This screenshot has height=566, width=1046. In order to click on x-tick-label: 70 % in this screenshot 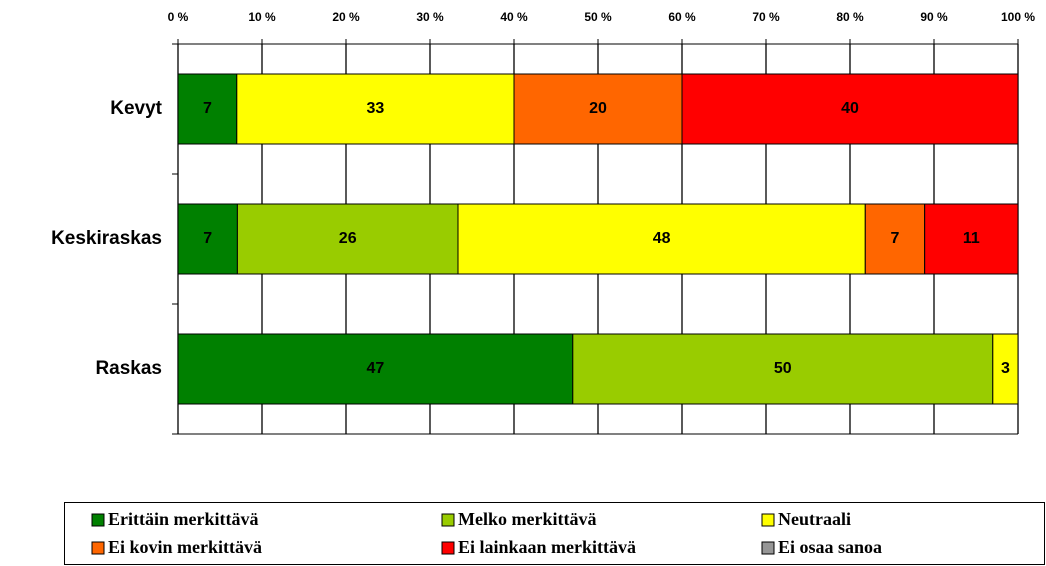, I will do `click(766, 17)`.